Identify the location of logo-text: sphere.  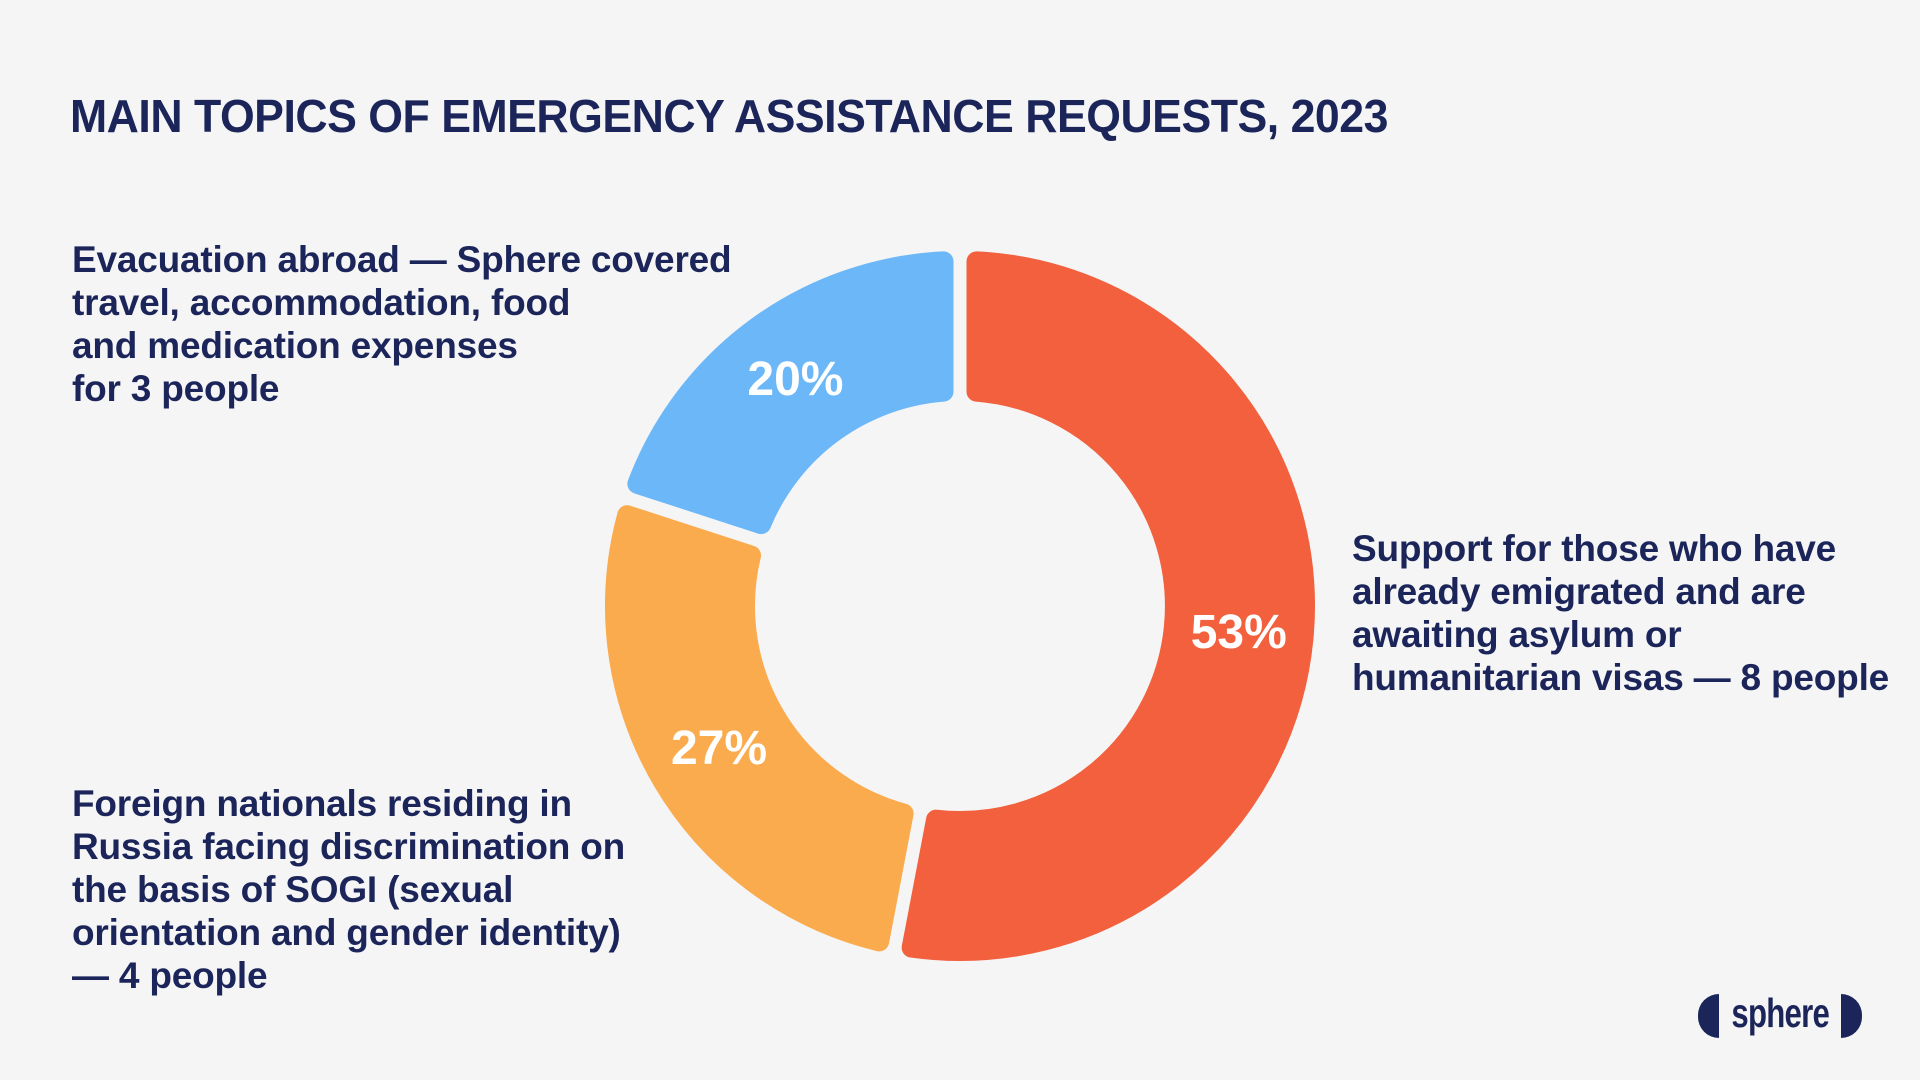
(1780, 1013).